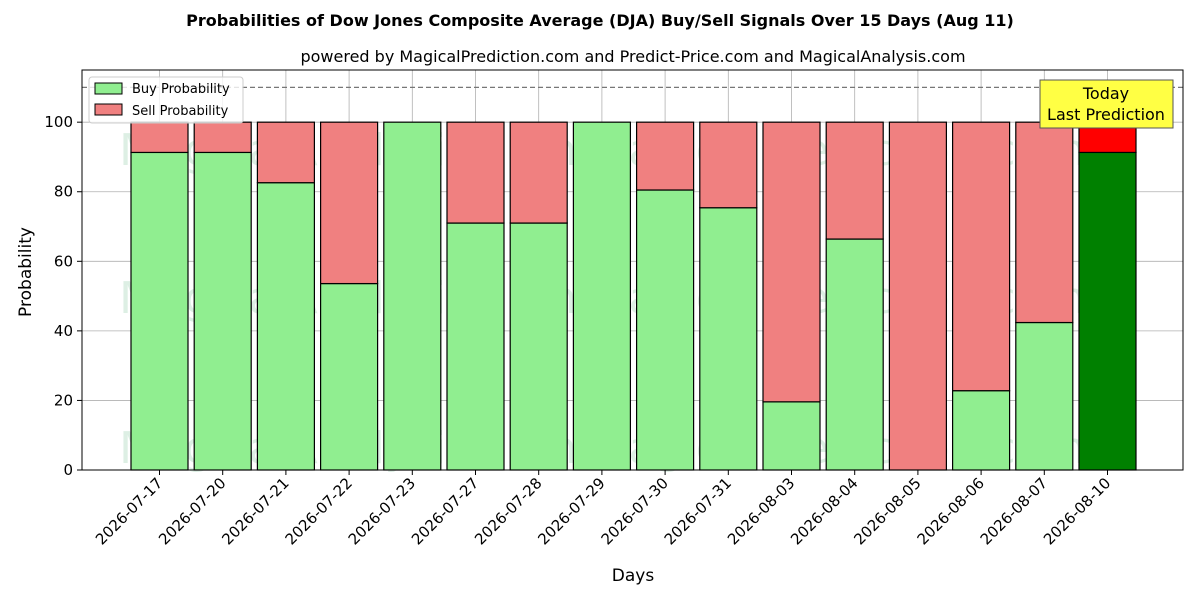 This screenshot has width=1200, height=600. I want to click on legend-label-buy: Buy Probability, so click(181, 89).